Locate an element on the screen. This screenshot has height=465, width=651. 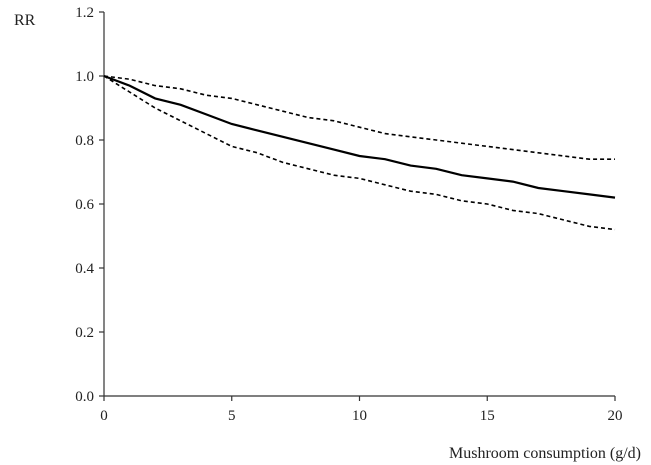
y-tick-label: 1.0 is located at coordinates (84, 77).